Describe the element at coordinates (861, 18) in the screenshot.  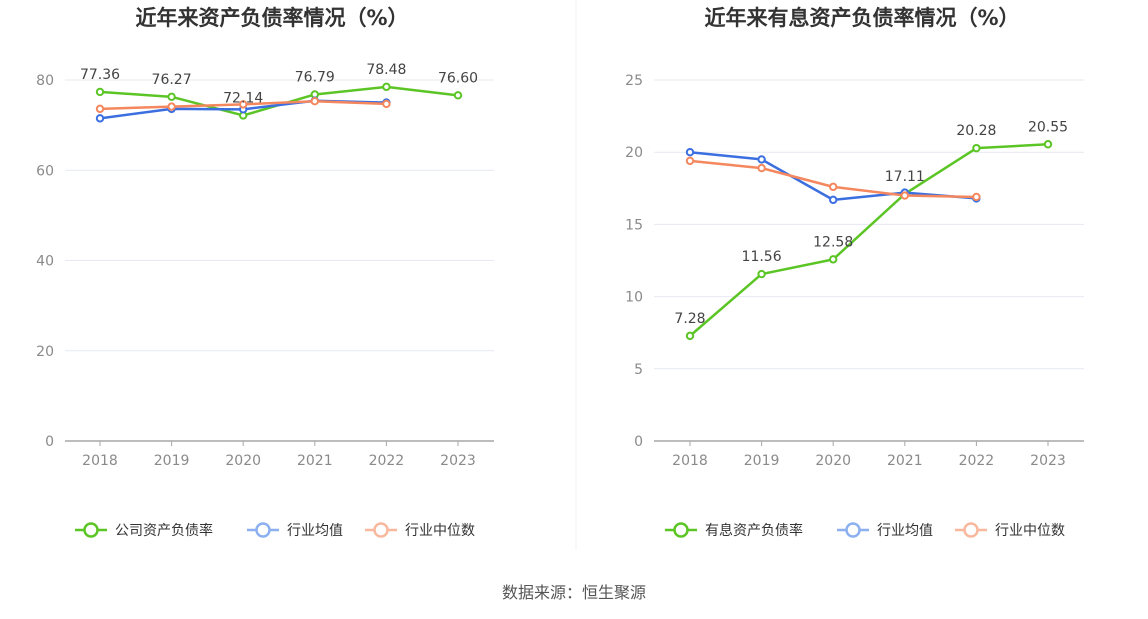
I see `chart-title: 近年来有息资产负债率情况（%）` at that location.